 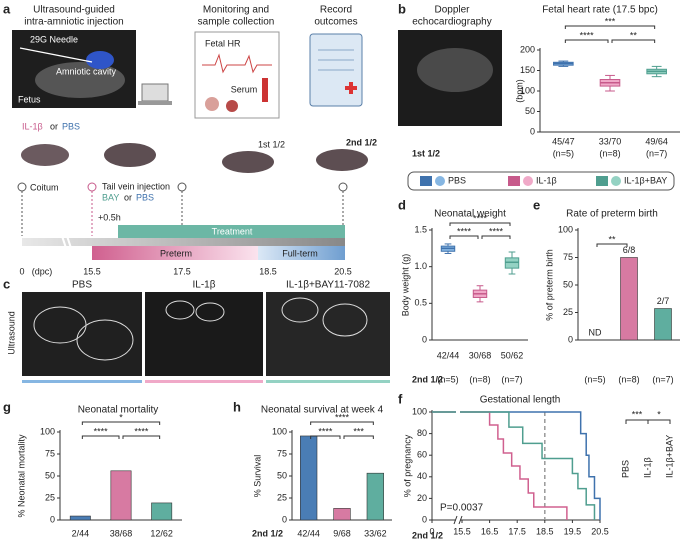 What do you see at coordinates (21, 271) in the screenshot?
I see `timeline-tick: 0` at bounding box center [21, 271].